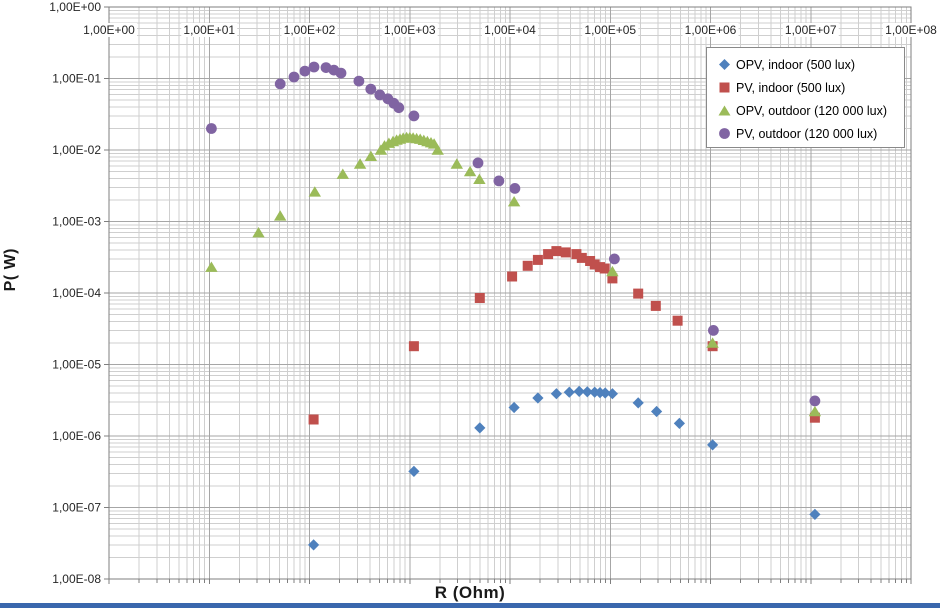  I want to click on svg-text: 1,00E-02, so click(76, 150).